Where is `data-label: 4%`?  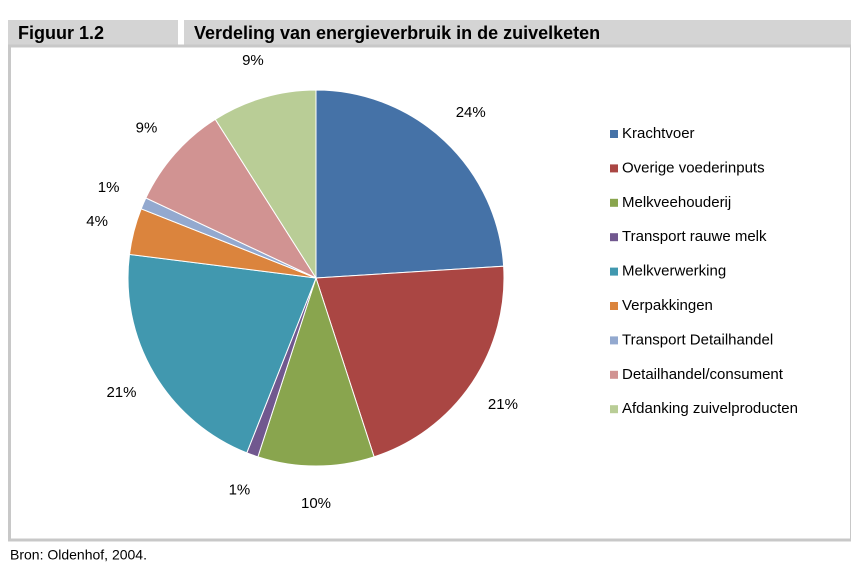 data-label: 4% is located at coordinates (97, 221).